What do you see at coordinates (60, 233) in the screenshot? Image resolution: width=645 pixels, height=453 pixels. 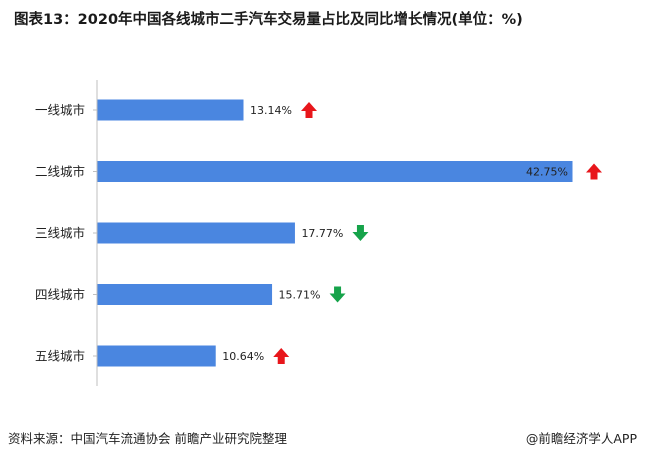 I see `category-label: 三线城市` at bounding box center [60, 233].